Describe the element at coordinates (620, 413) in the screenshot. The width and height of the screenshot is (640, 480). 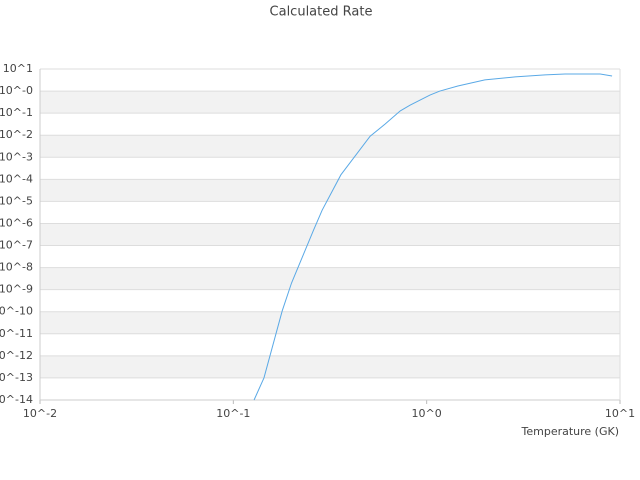
I see `x-tick-label: 10^1` at that location.